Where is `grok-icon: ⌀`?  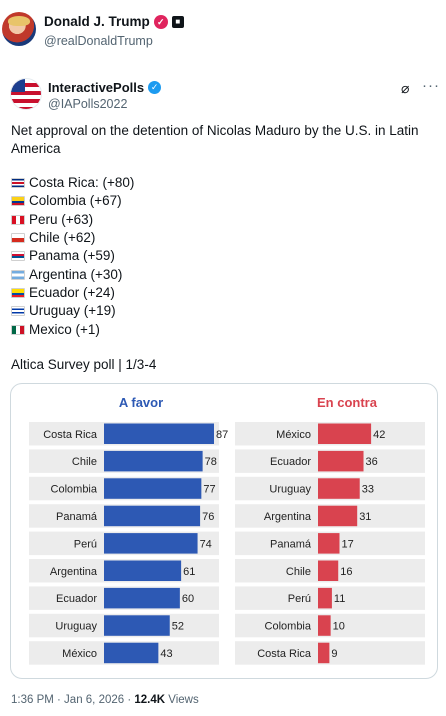
grok-icon: ⌀ is located at coordinates (405, 88).